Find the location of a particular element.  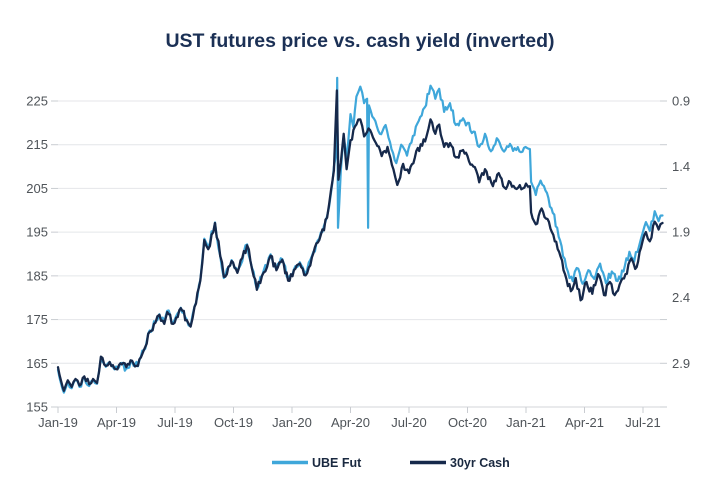

x-tick-label: Jan-20 is located at coordinates (292, 422).